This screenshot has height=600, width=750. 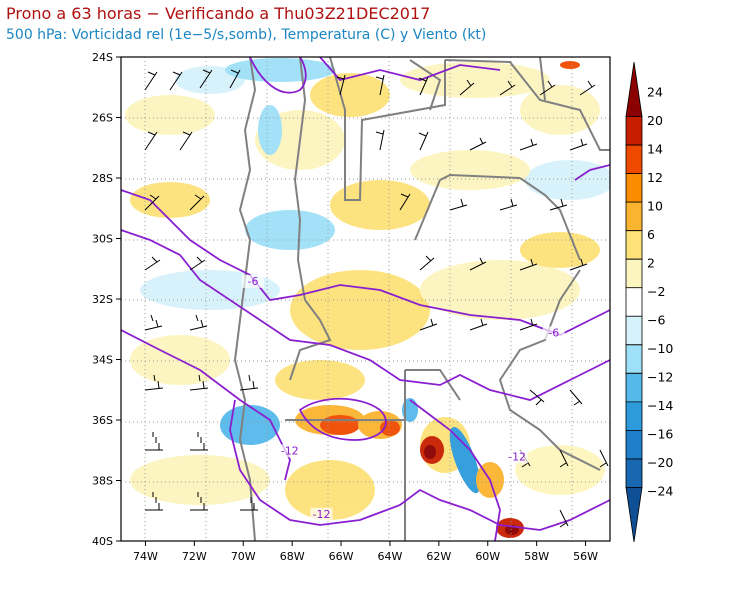 I want to click on lat-tick-label: 36S, so click(x=102, y=420).